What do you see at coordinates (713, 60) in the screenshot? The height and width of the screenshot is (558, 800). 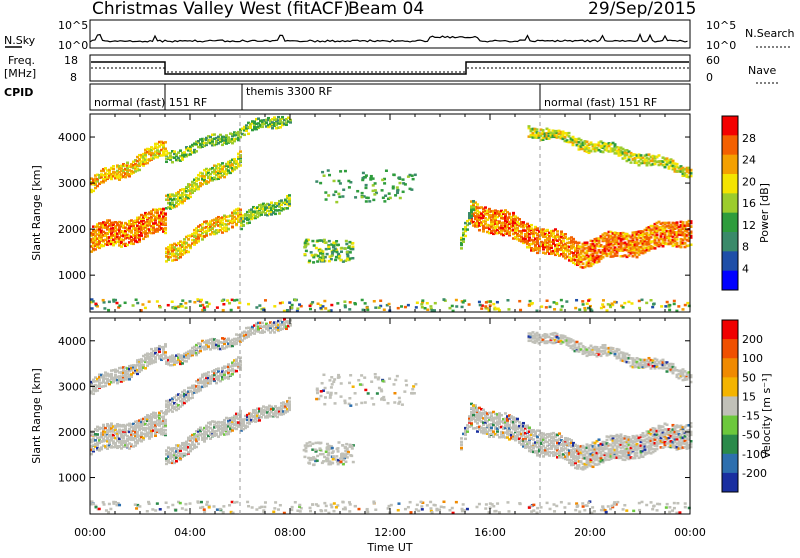 I see `nave-tick-top: 60` at bounding box center [713, 60].